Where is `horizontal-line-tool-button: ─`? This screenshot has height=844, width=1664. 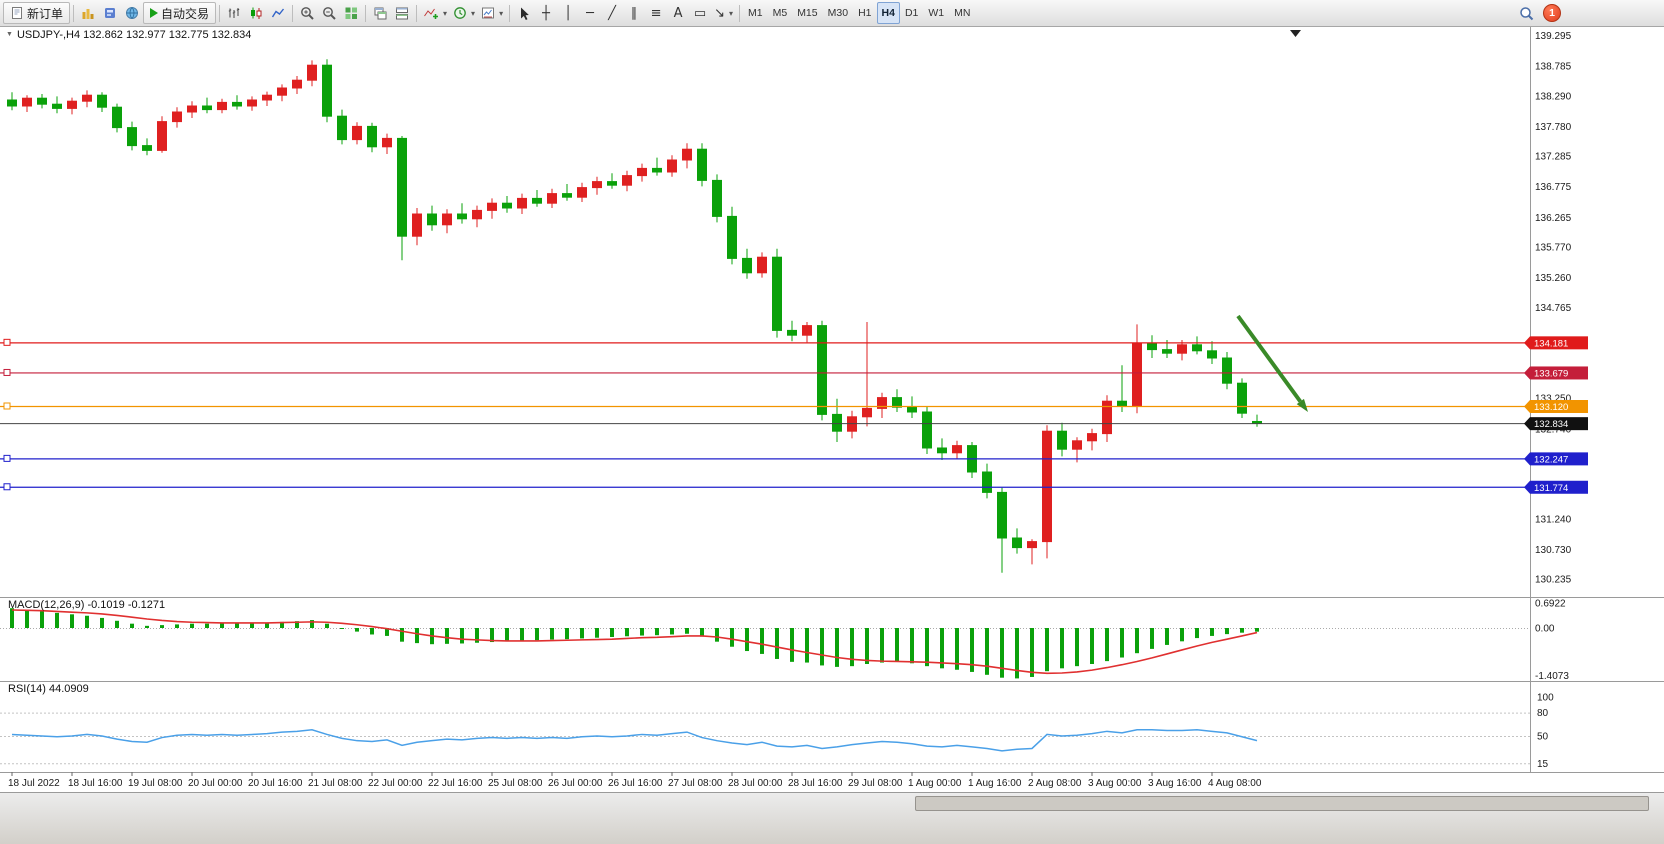 horizontal-line-tool-button: ─ is located at coordinates (590, 13).